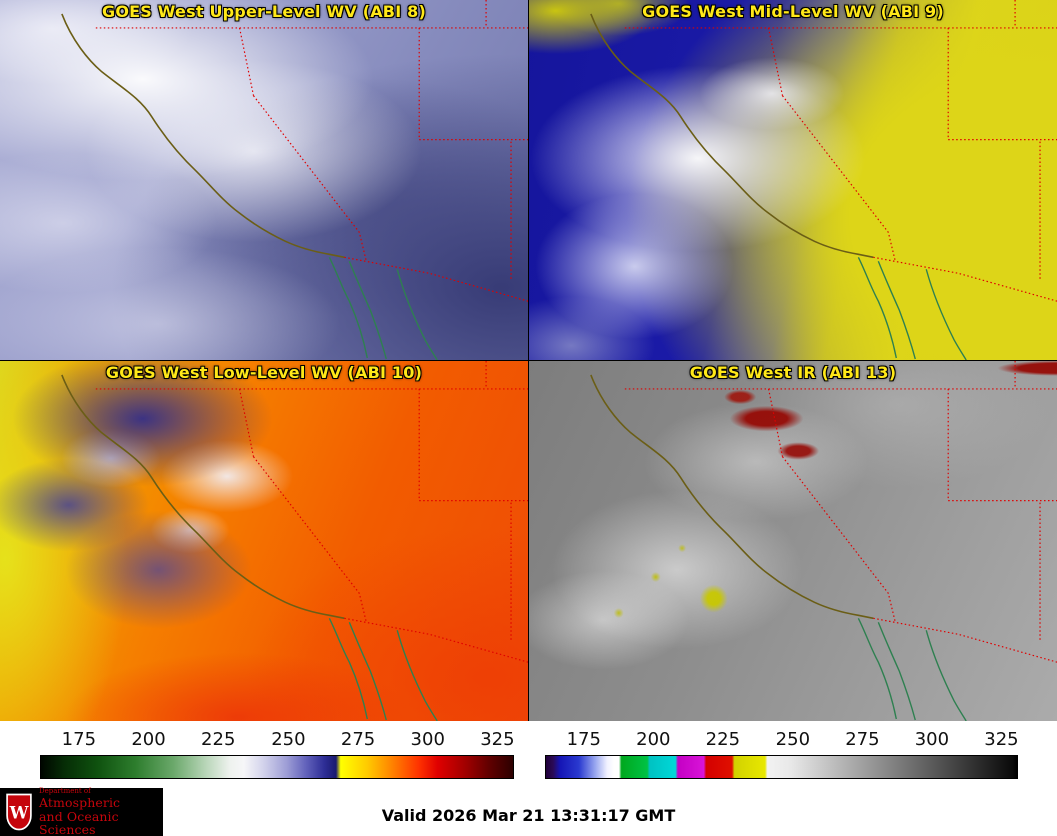 This screenshot has width=1057, height=836. What do you see at coordinates (793, 11) in the screenshot?
I see `panel-title-mid-wv: GOES West Mid-Level WV (ABI 9)` at bounding box center [793, 11].